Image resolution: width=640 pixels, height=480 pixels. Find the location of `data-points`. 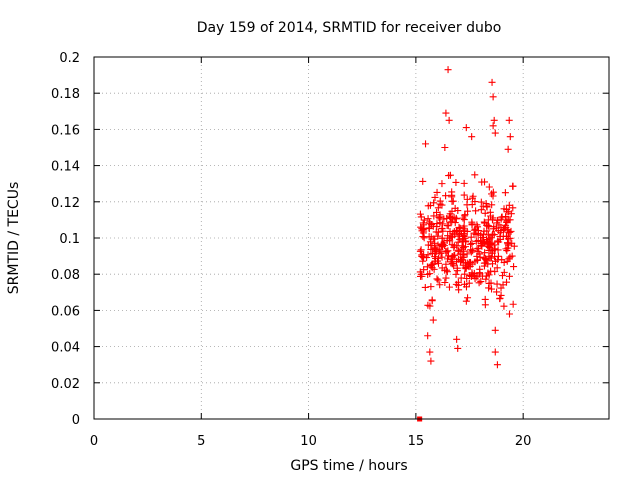

data-points is located at coordinates (467, 244).